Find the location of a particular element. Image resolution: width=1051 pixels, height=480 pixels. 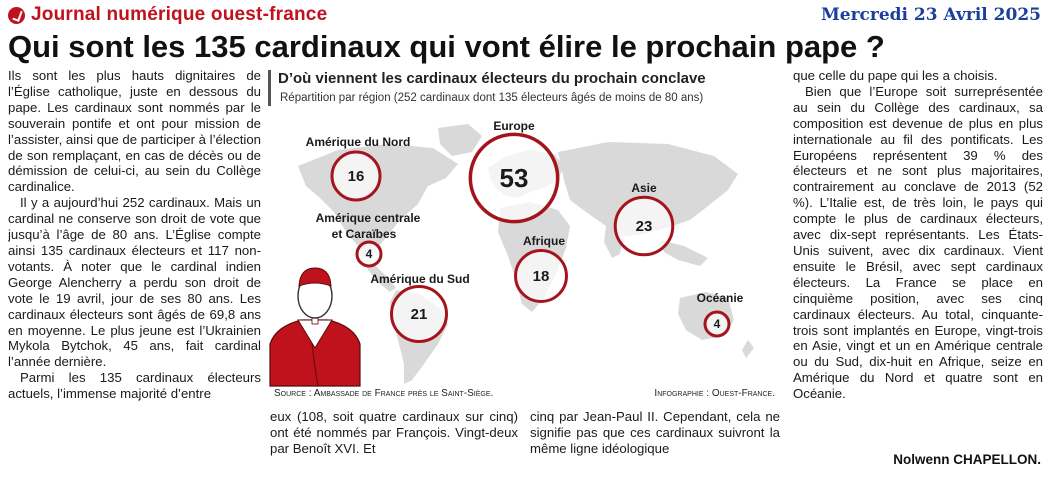

cardinal-illustration-icon is located at coordinates (315, 327).